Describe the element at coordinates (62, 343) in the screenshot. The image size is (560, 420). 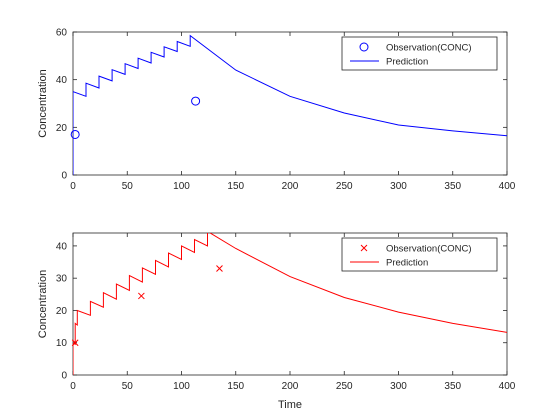
I see `y-tick-label: 10` at that location.